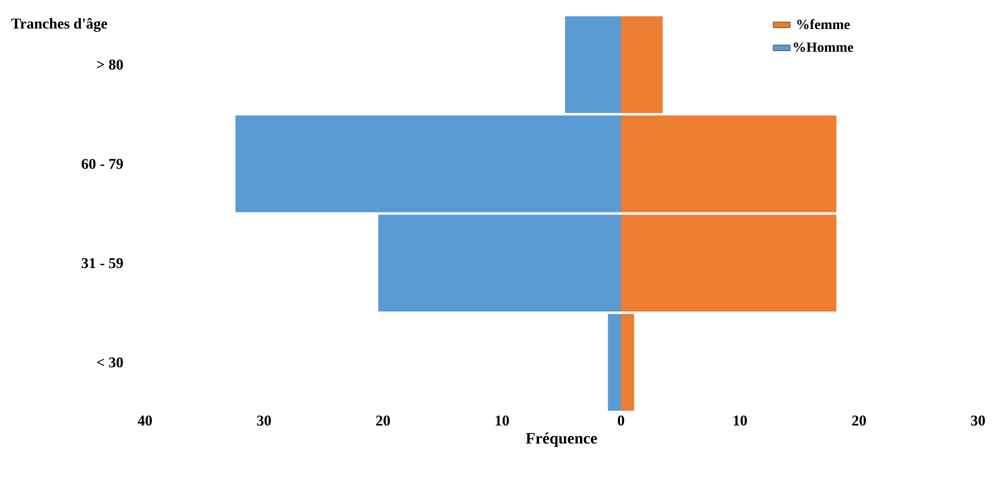 This screenshot has width=995, height=493. I want to click on legend-label: %Homme, so click(824, 47).